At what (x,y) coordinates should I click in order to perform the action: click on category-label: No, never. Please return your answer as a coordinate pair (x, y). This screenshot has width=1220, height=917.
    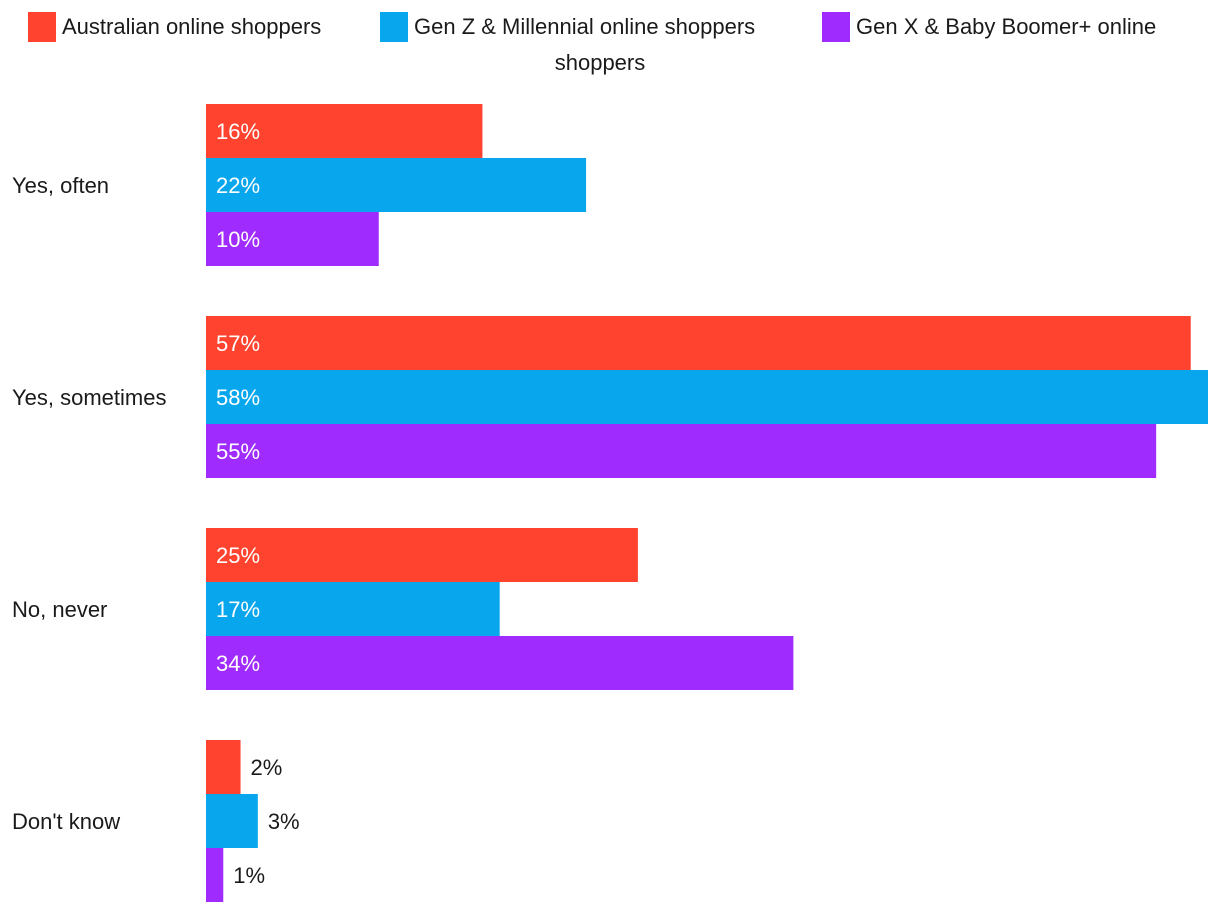
    Looking at the image, I should click on (59, 609).